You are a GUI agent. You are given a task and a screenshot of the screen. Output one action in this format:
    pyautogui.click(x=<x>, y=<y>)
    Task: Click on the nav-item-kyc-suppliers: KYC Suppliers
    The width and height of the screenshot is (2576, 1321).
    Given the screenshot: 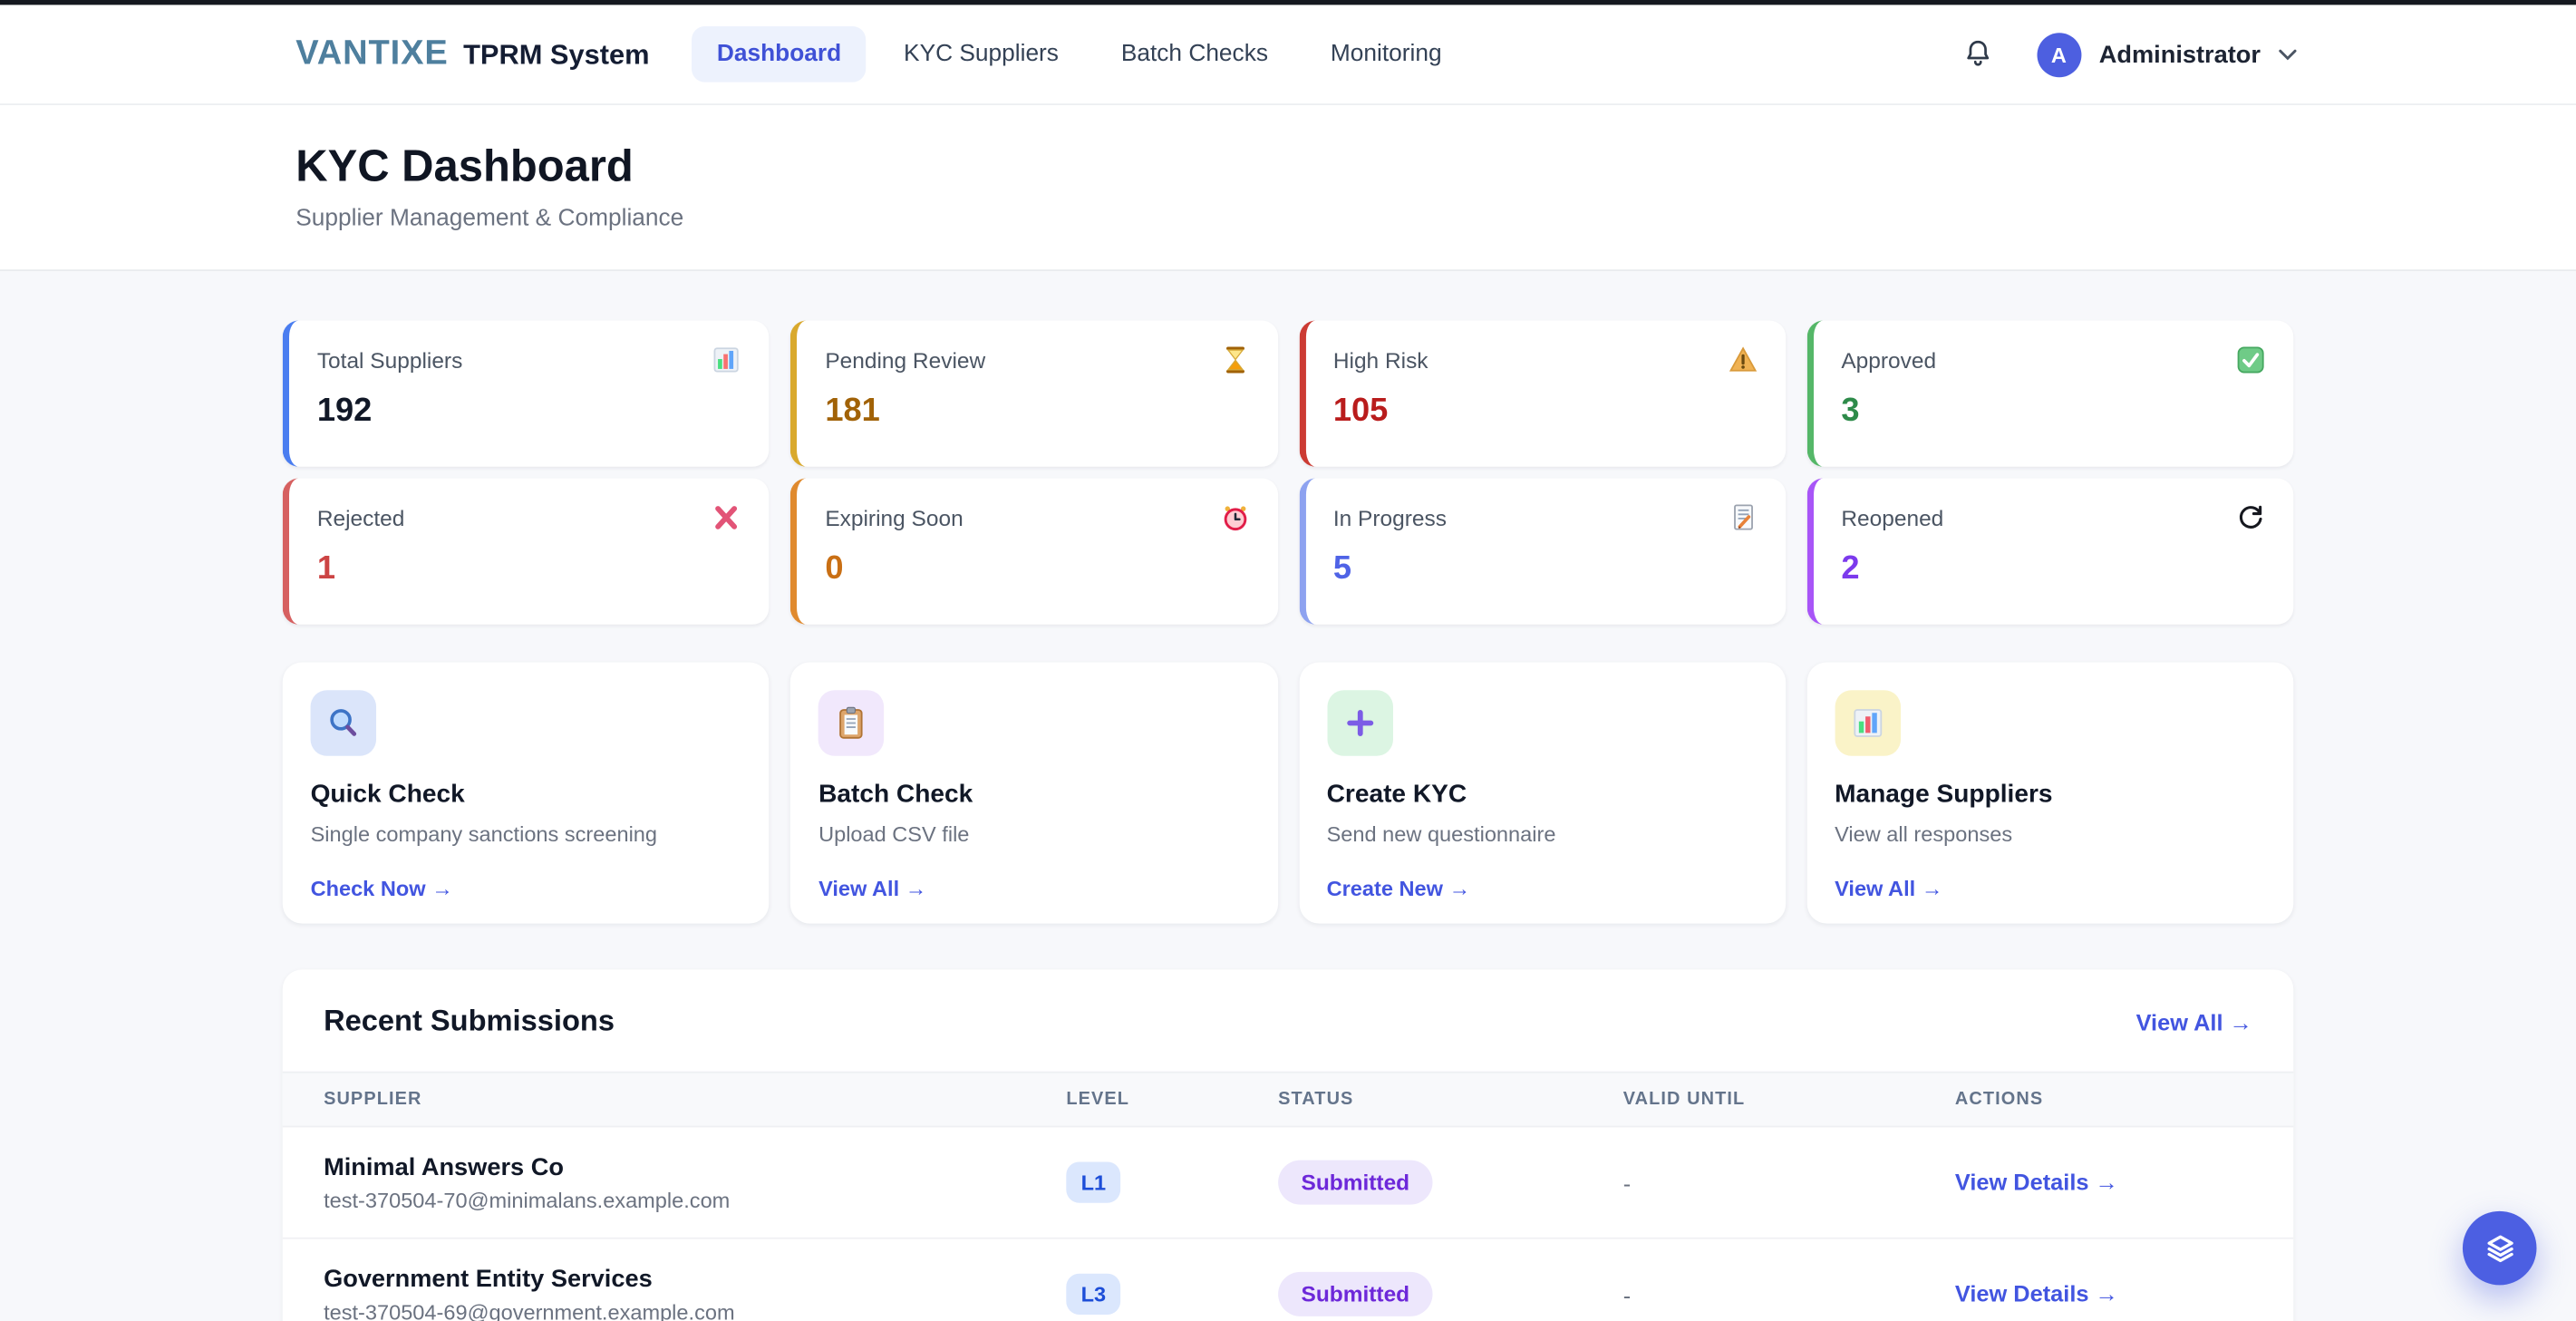 What is the action you would take?
    pyautogui.click(x=981, y=54)
    